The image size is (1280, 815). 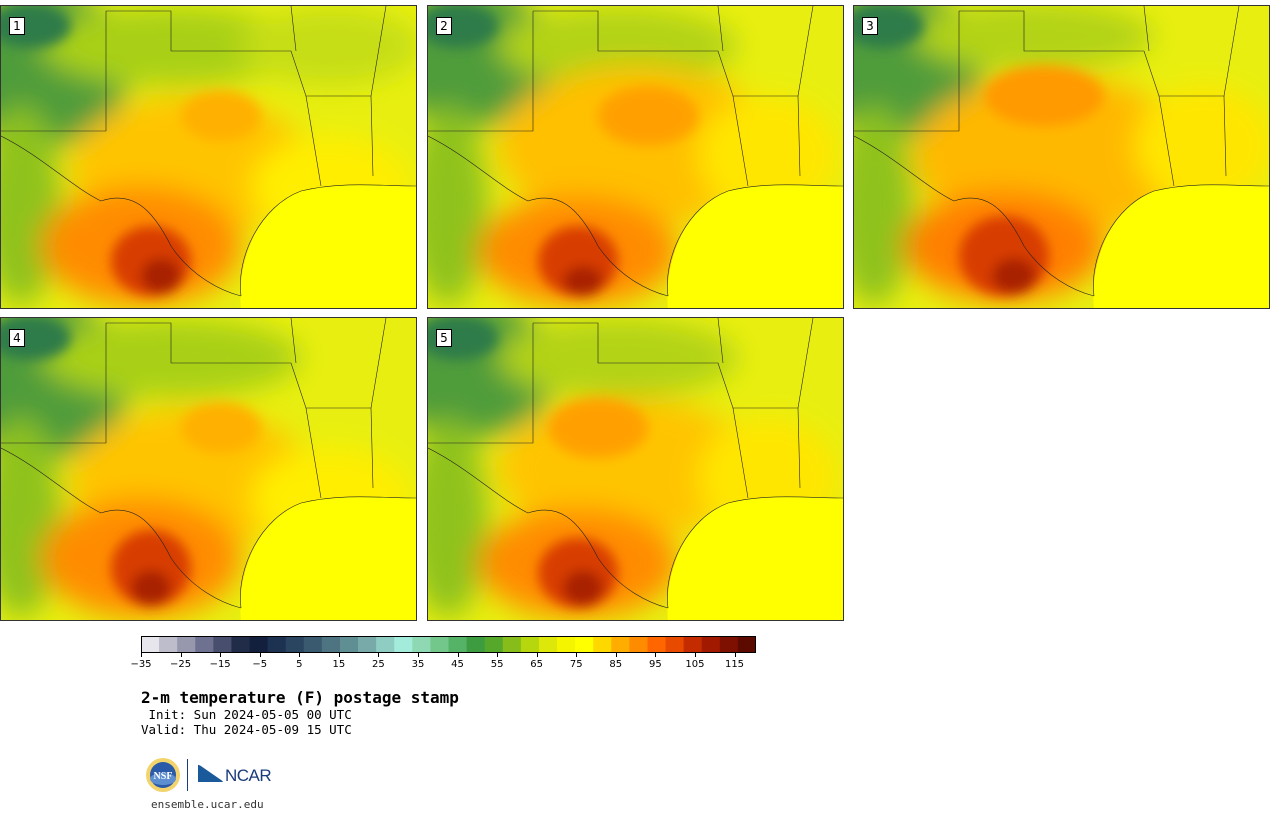 I want to click on colorbar-tick-label: 65, so click(x=537, y=664).